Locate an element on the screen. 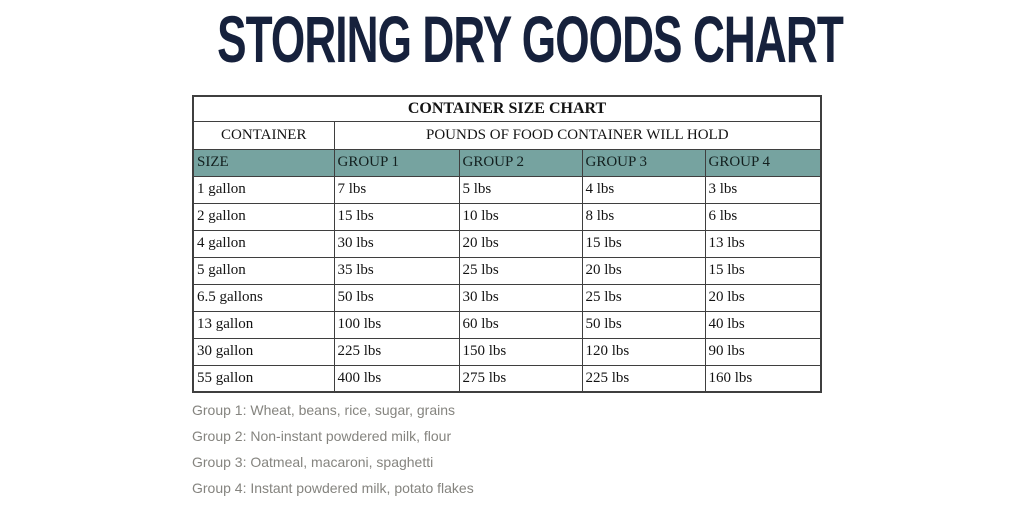 The height and width of the screenshot is (512, 1024). size-cell: 2 gallon is located at coordinates (263, 216).